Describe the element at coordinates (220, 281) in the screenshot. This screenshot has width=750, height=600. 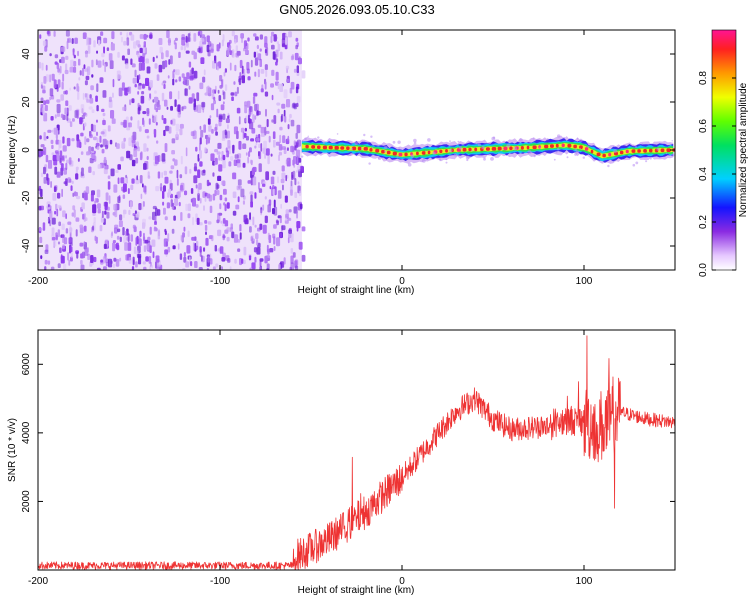
I see `spectrogram-x-tick-label: -100` at that location.